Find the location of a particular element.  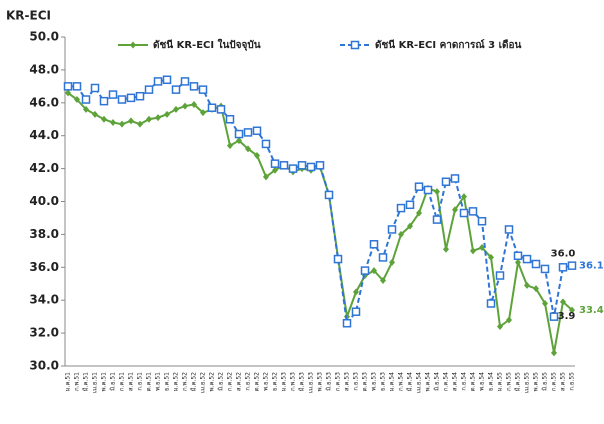

x-tick-label: พ.ค.55 is located at coordinates (536, 382).